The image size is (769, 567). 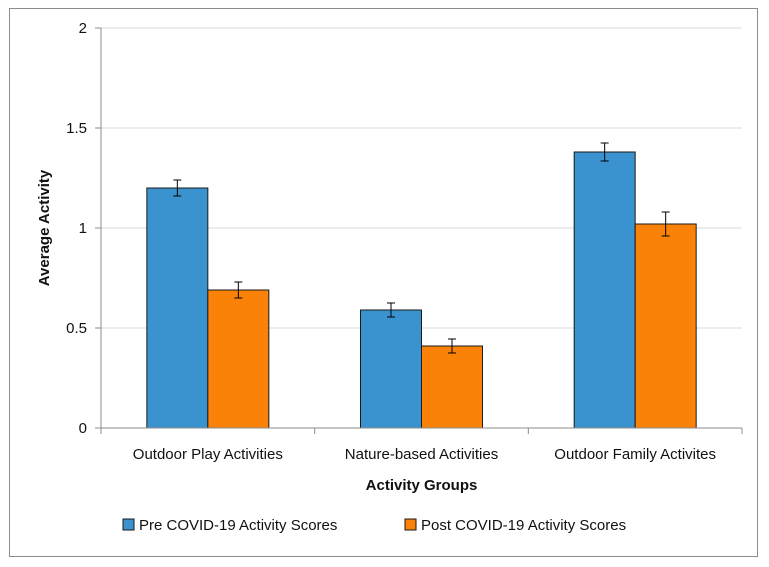 What do you see at coordinates (83, 228) in the screenshot?
I see `y-tick-label: 1` at bounding box center [83, 228].